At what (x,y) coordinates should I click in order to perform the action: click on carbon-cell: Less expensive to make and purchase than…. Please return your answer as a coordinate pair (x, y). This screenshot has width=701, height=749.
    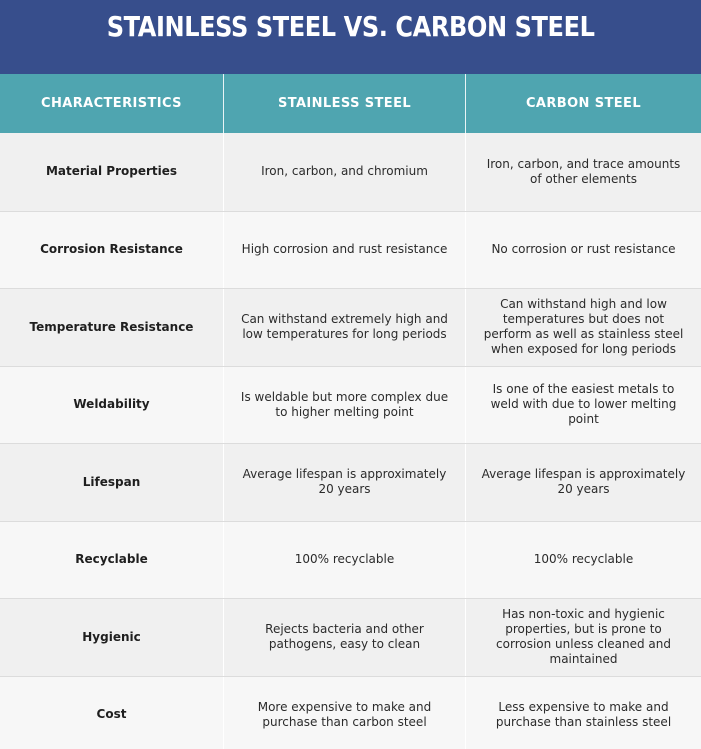
    Looking at the image, I should click on (583, 714).